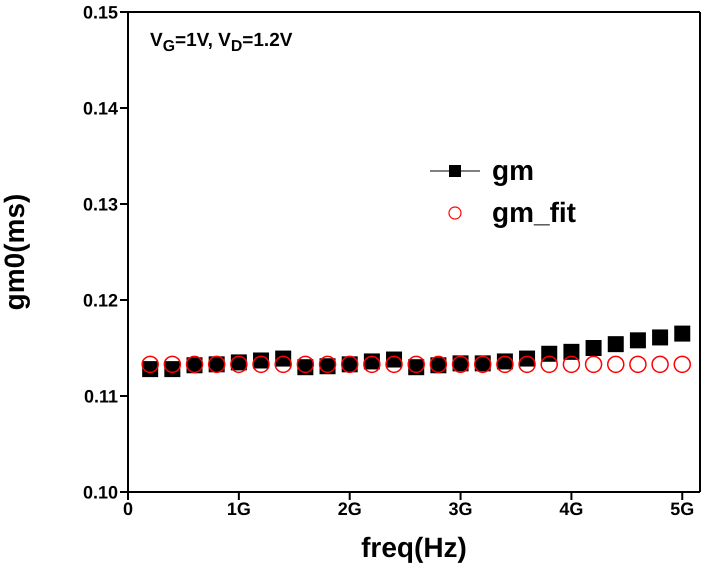 This screenshot has width=703, height=571. I want to click on x-tick-label: 0, so click(128, 508).